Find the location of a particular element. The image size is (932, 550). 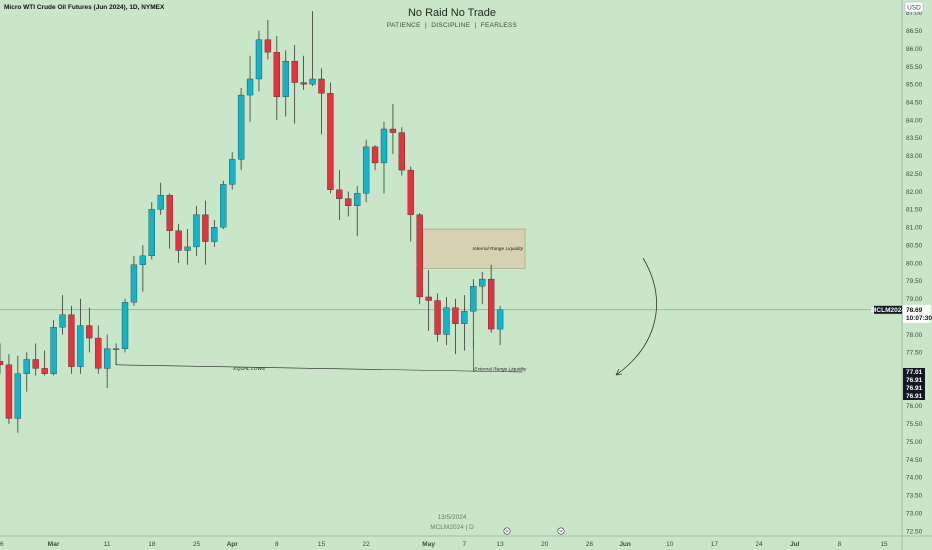

y-tick-label: 73.50 is located at coordinates (914, 496).